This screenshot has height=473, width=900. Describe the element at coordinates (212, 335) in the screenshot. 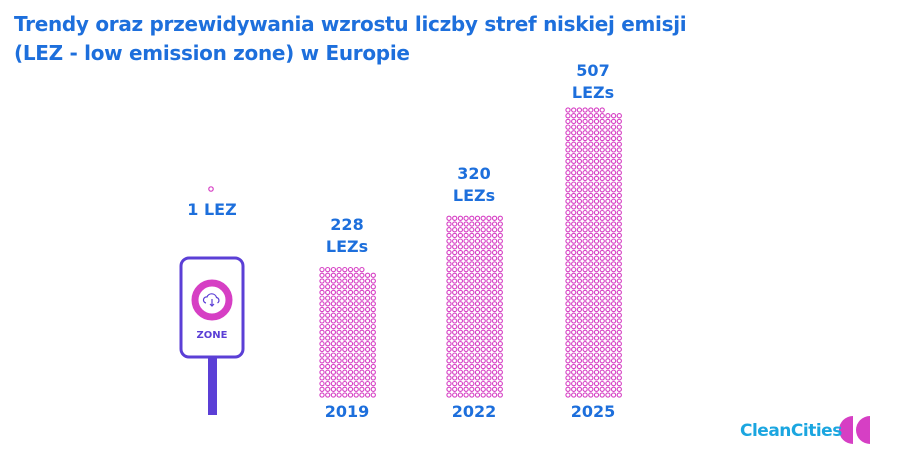

I see `zone-sign: ZONE` at that location.